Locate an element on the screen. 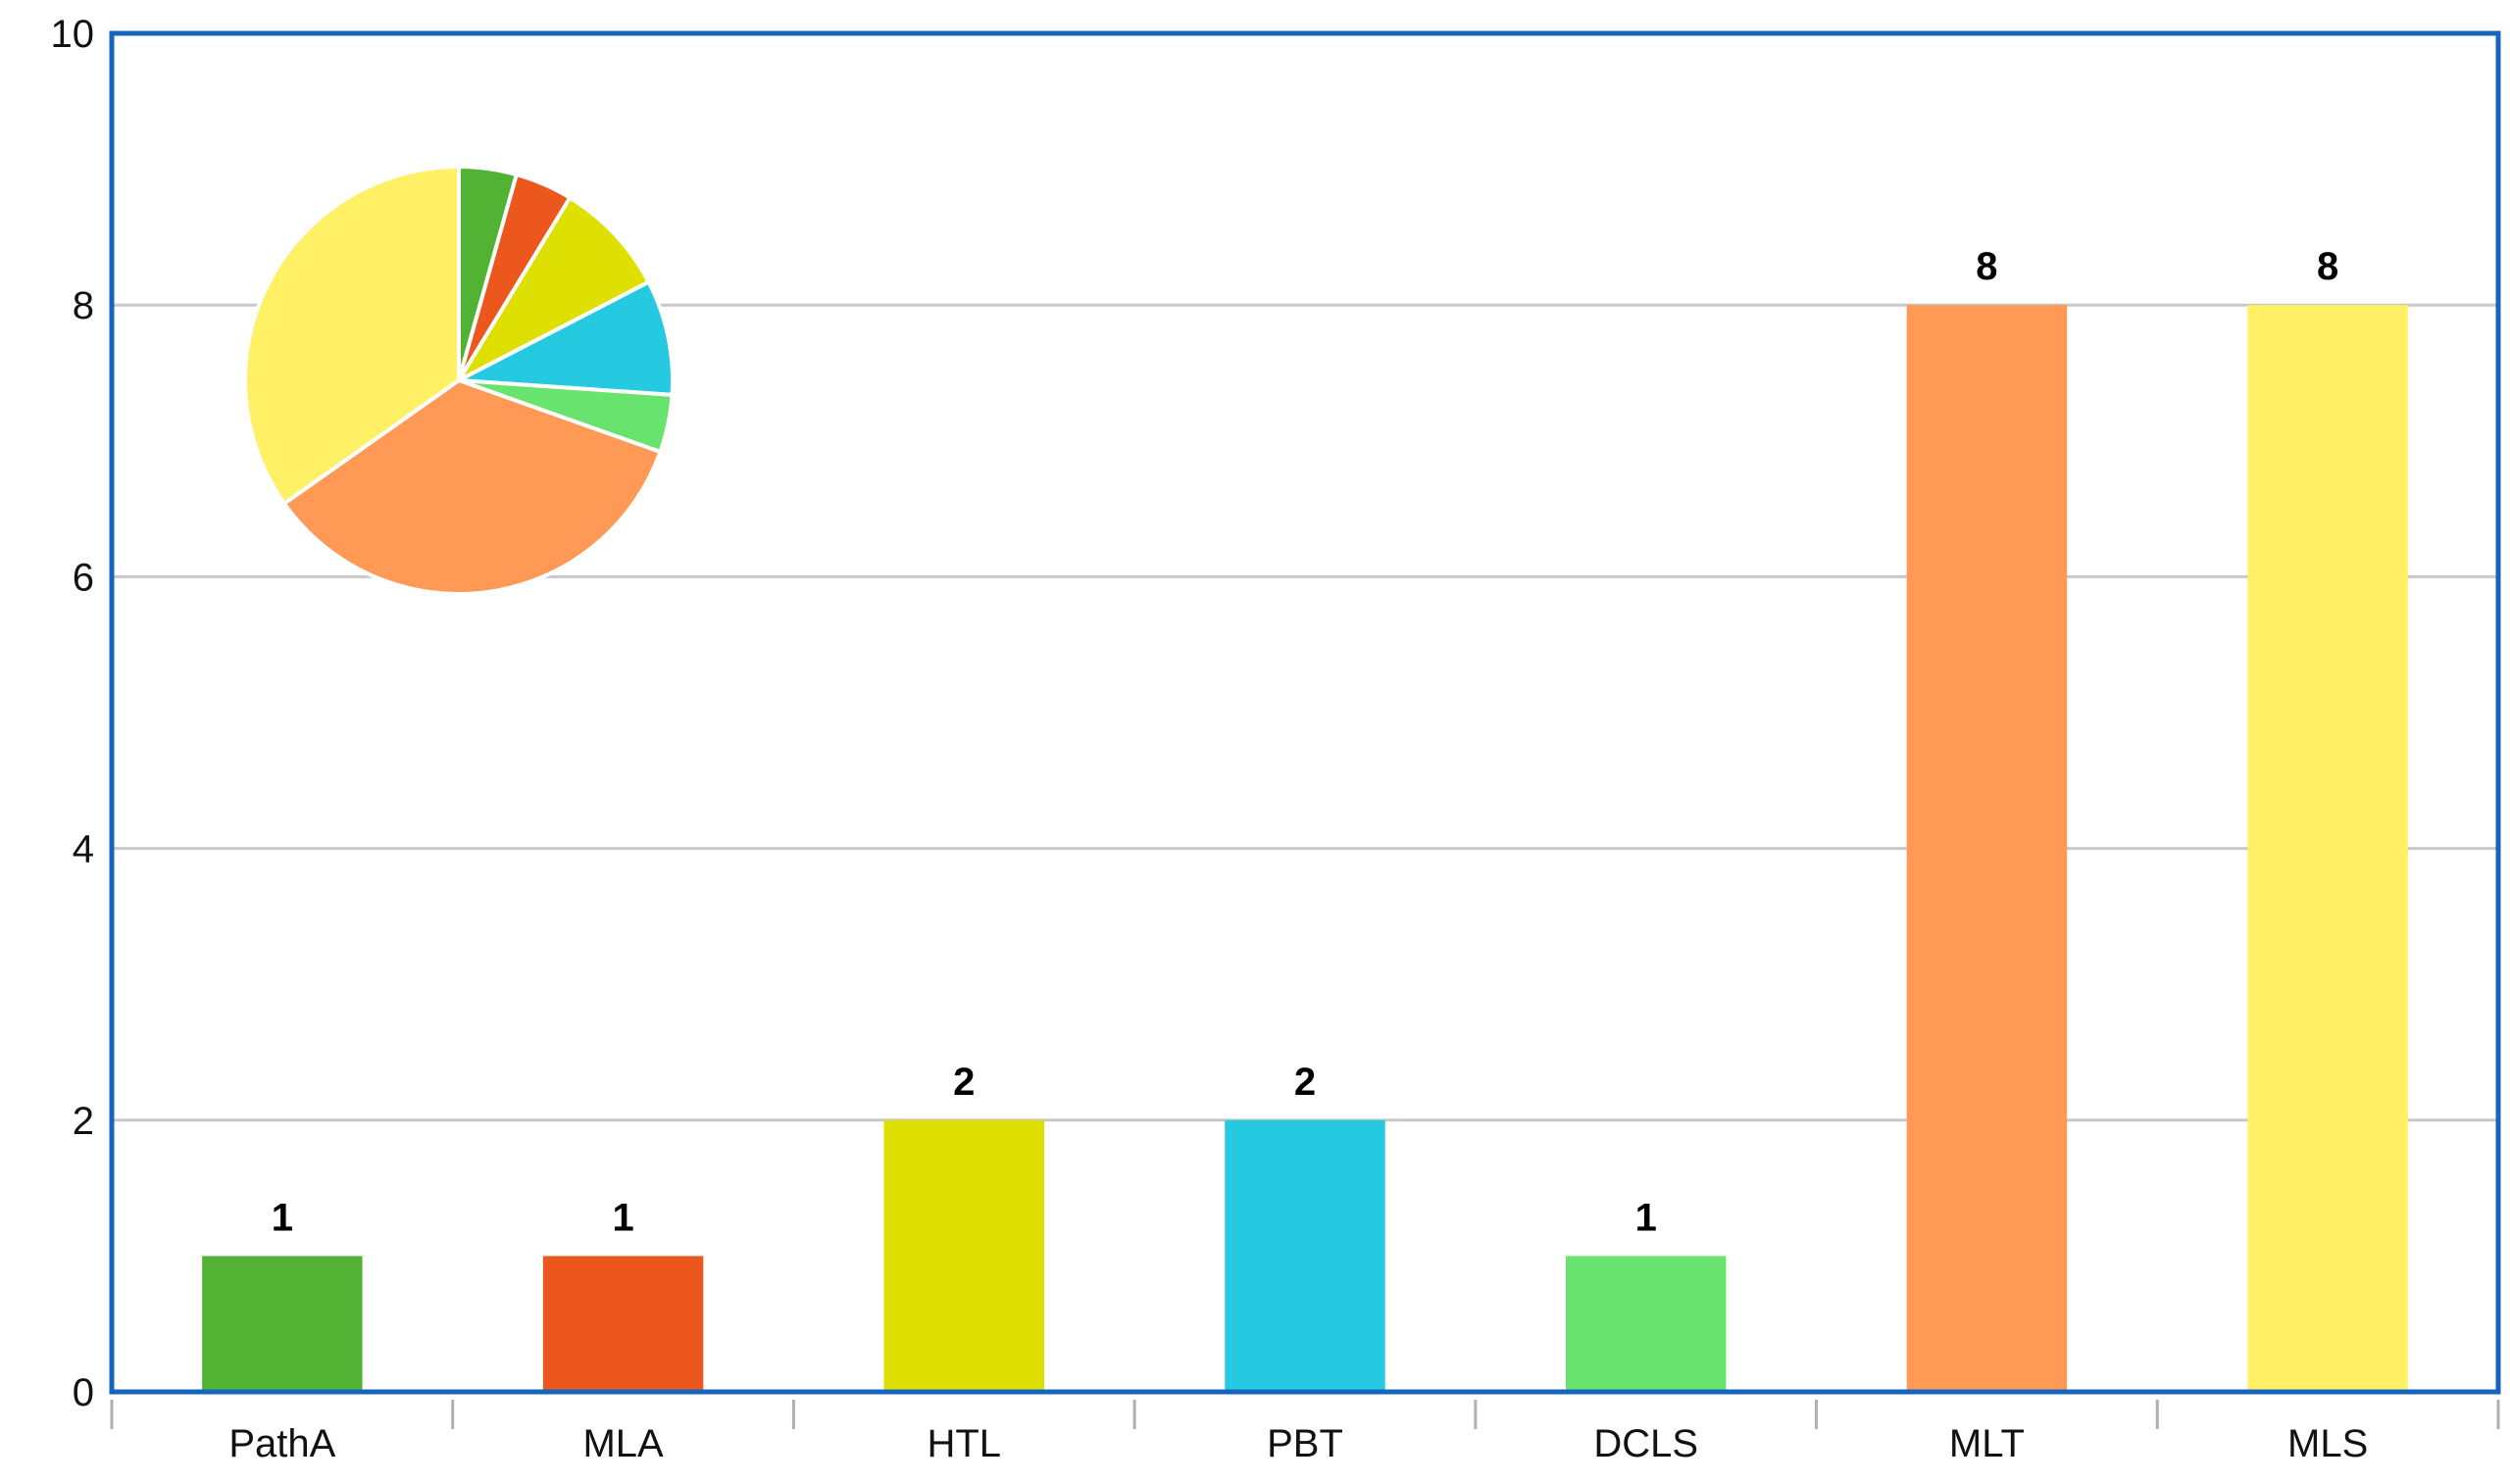 Image resolution: width=2510 pixels, height=1484 pixels. bar-htl is located at coordinates (963, 1256).